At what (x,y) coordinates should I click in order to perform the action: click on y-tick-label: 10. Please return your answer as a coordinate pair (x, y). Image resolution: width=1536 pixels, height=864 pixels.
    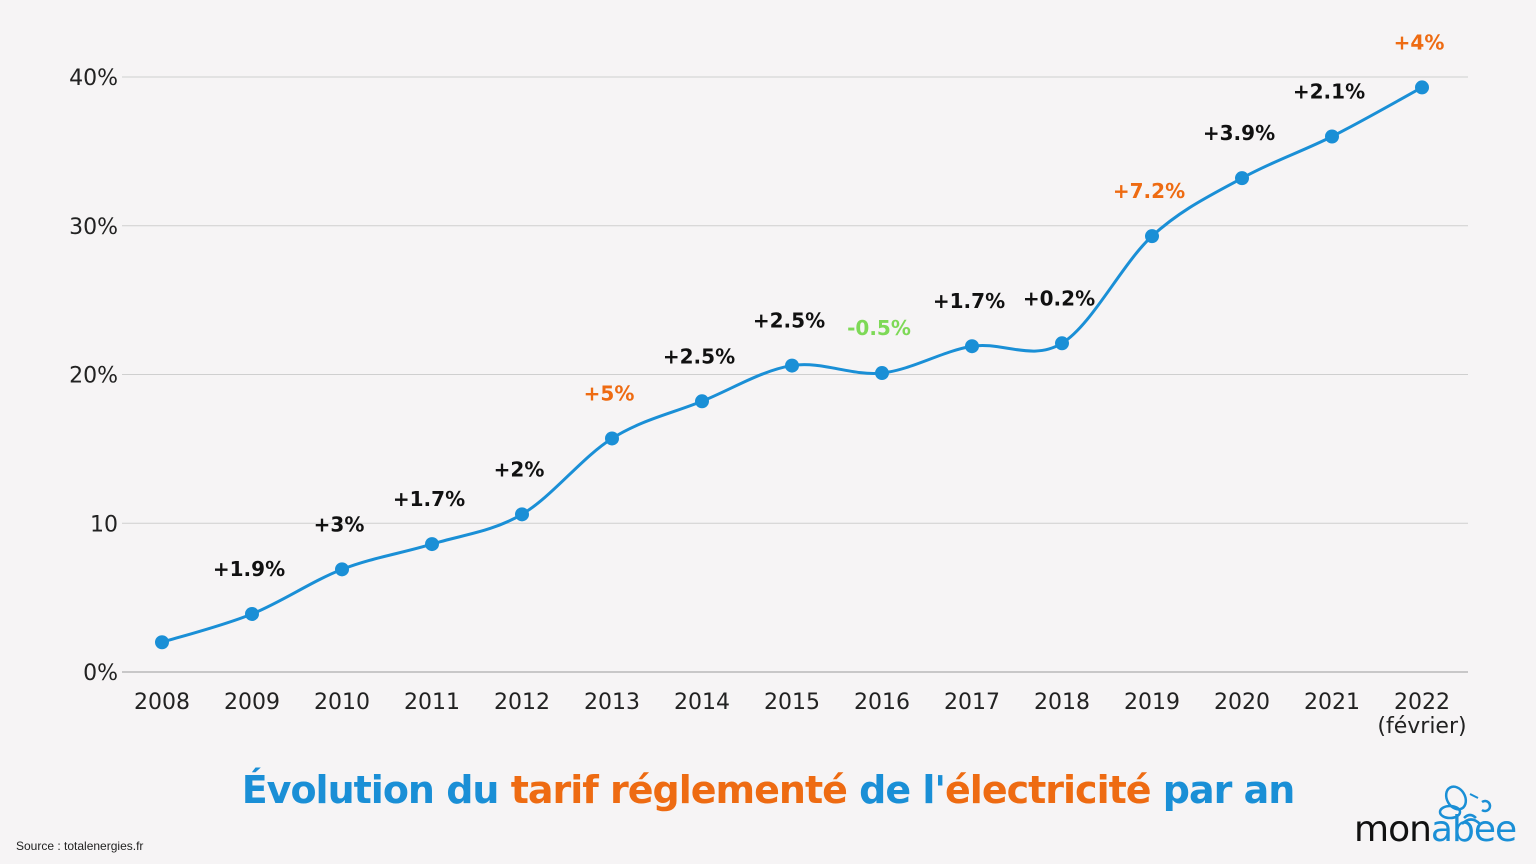
    Looking at the image, I should click on (104, 524).